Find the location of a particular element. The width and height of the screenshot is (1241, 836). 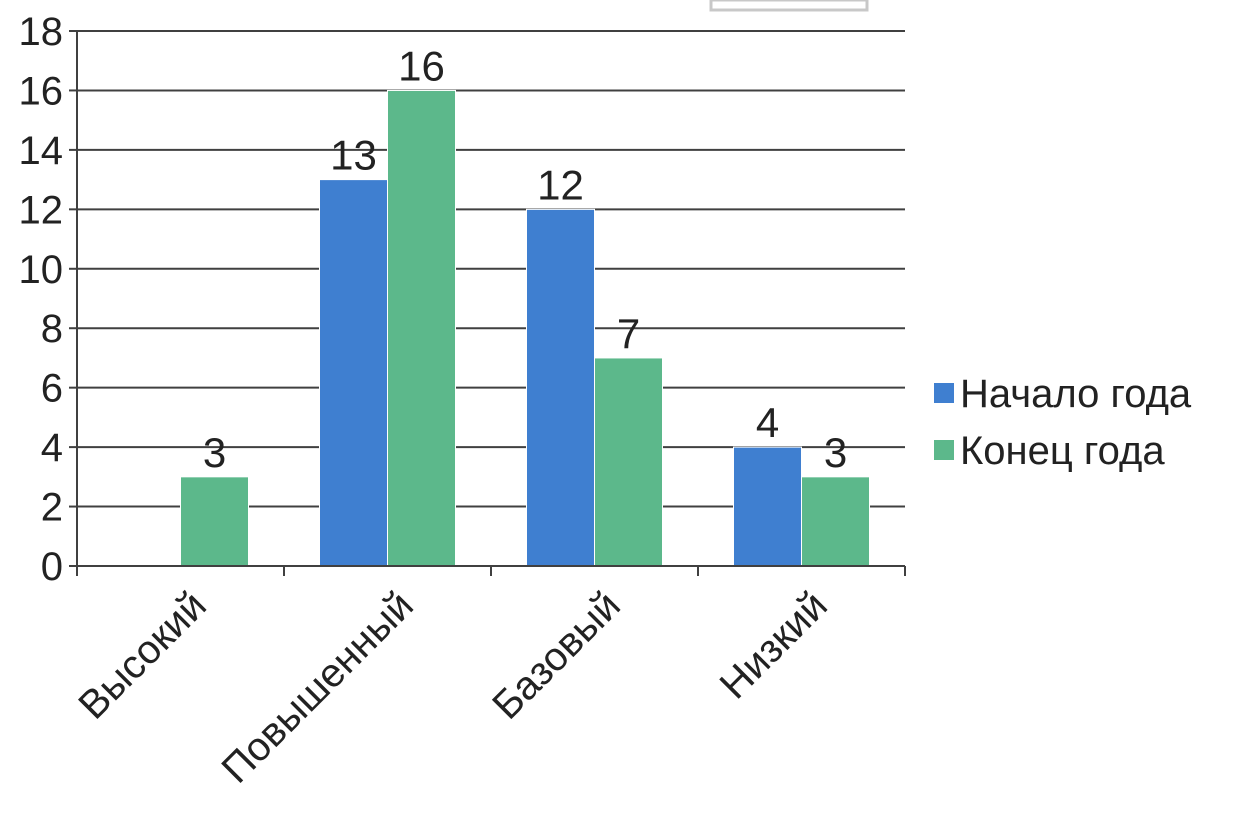

legend: Начало года Конец года is located at coordinates (1063, 422).